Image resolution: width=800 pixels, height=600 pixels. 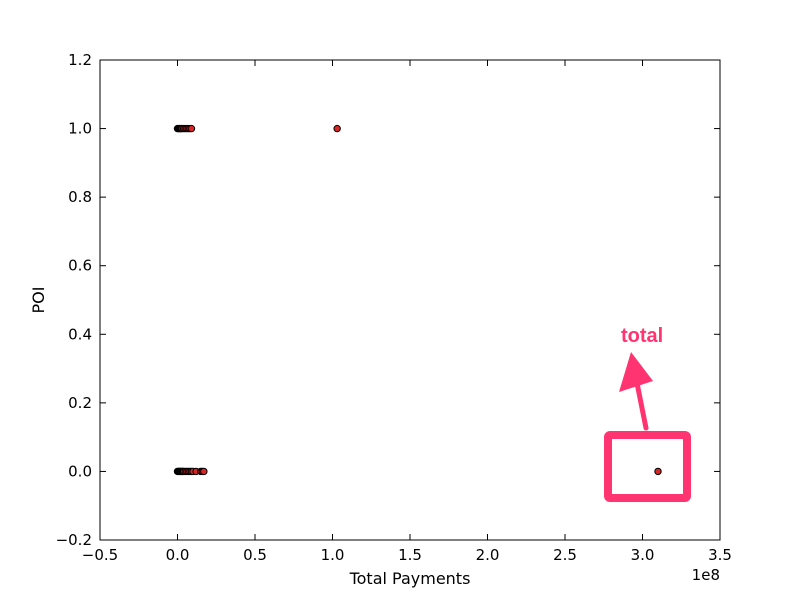 What do you see at coordinates (100, 555) in the screenshot?
I see `x-tick-label: −0.5` at bounding box center [100, 555].